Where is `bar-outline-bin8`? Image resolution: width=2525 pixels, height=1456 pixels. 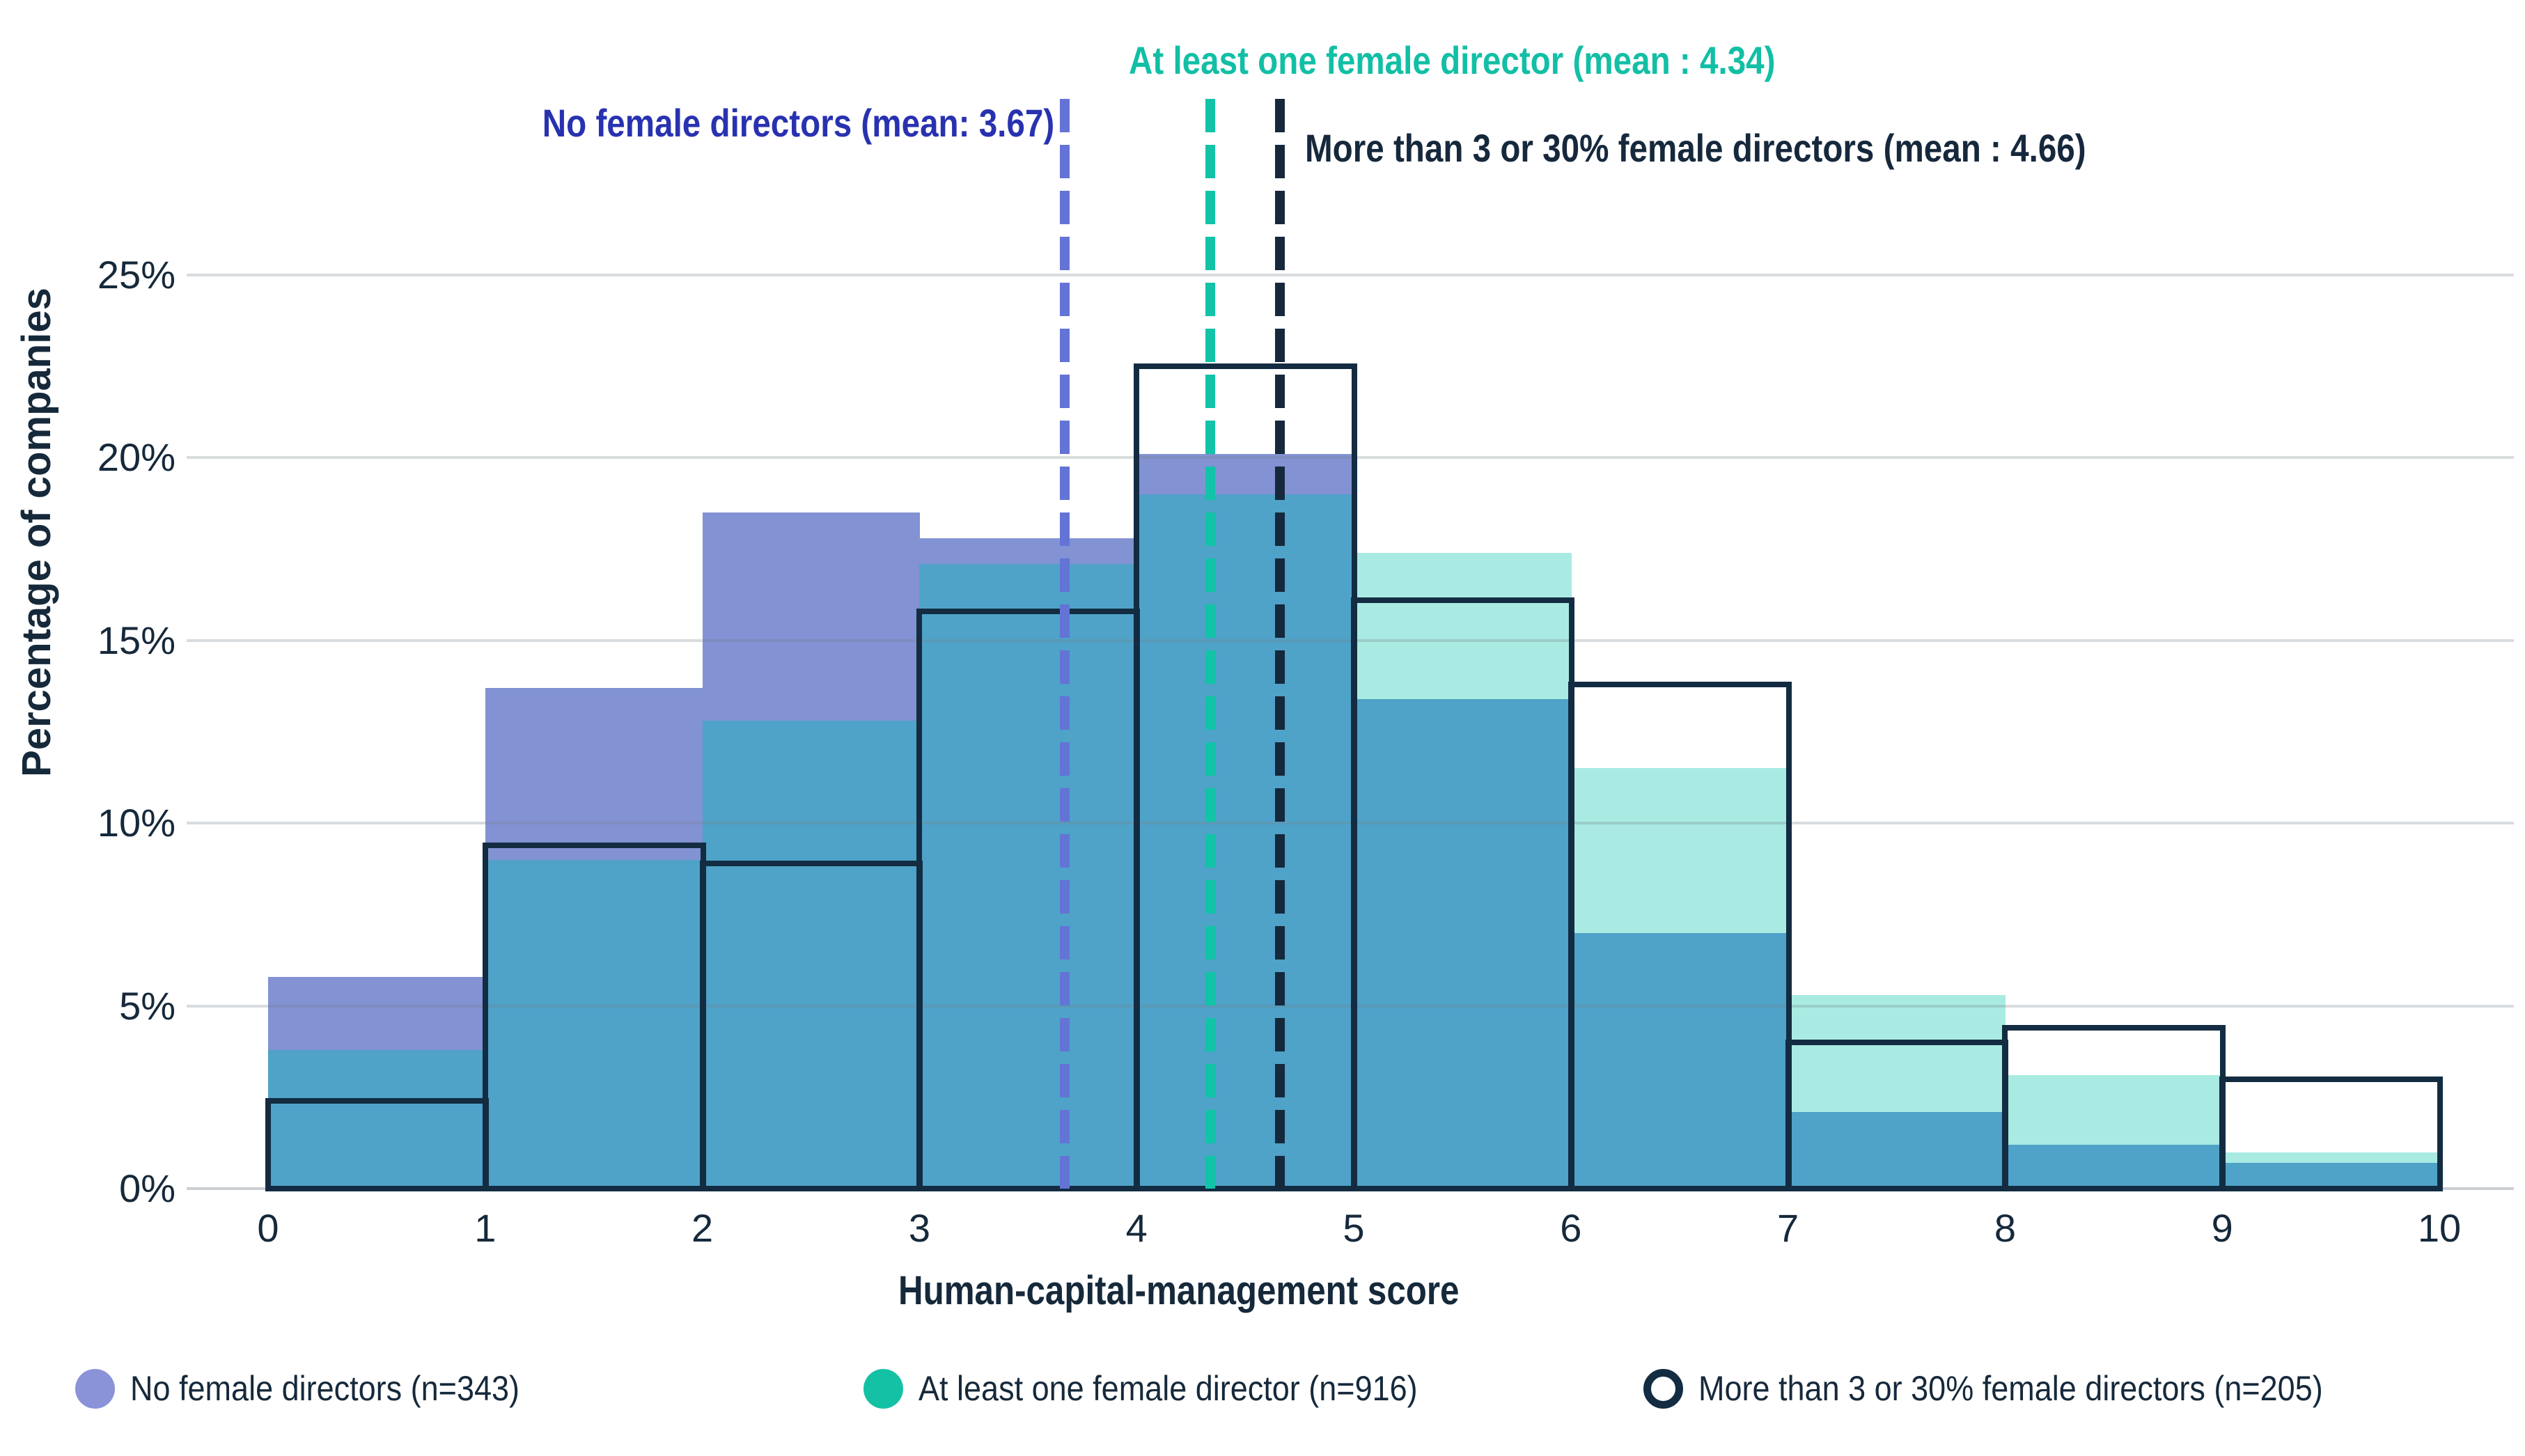
bar-outline-bin8 is located at coordinates (2114, 1108).